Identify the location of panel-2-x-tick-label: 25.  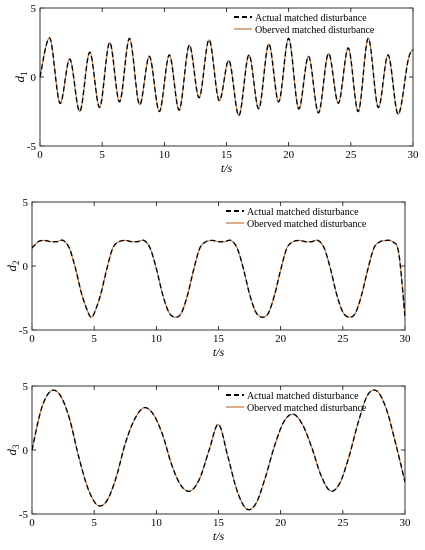
(343, 339).